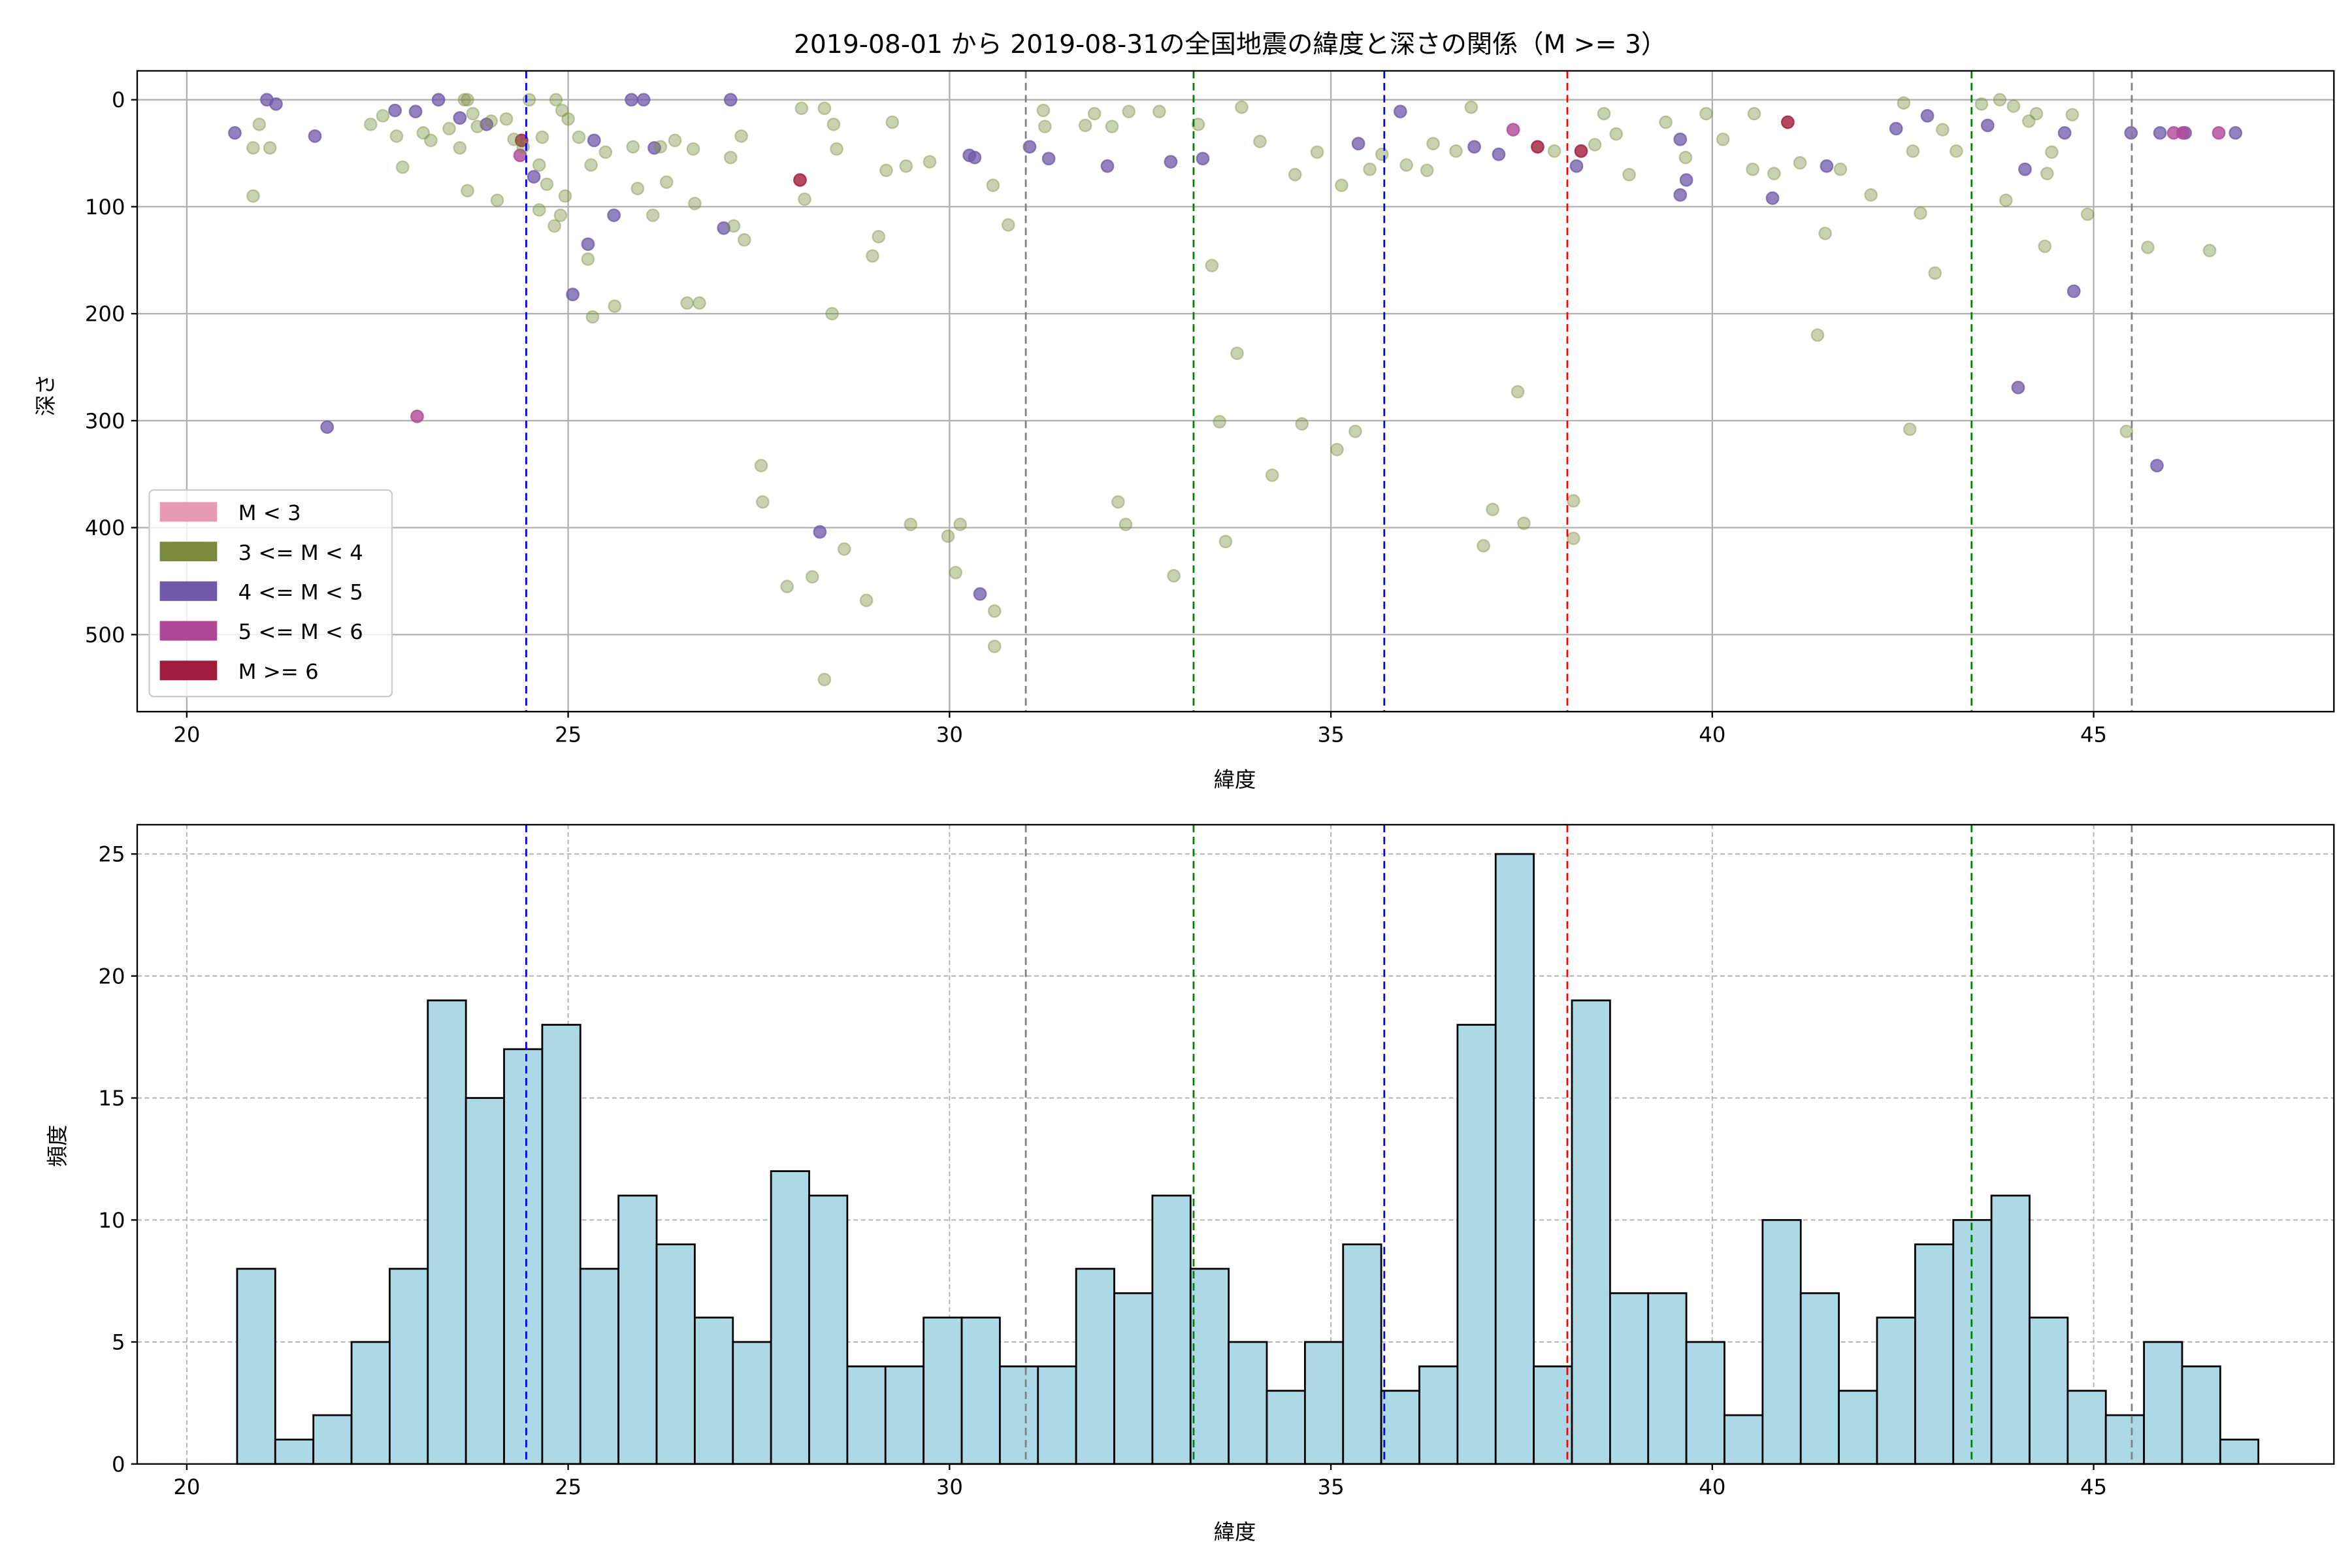 The width and height of the screenshot is (2352, 1568). What do you see at coordinates (57, 1146) in the screenshot?
I see `histogram-y-label: 頻度` at bounding box center [57, 1146].